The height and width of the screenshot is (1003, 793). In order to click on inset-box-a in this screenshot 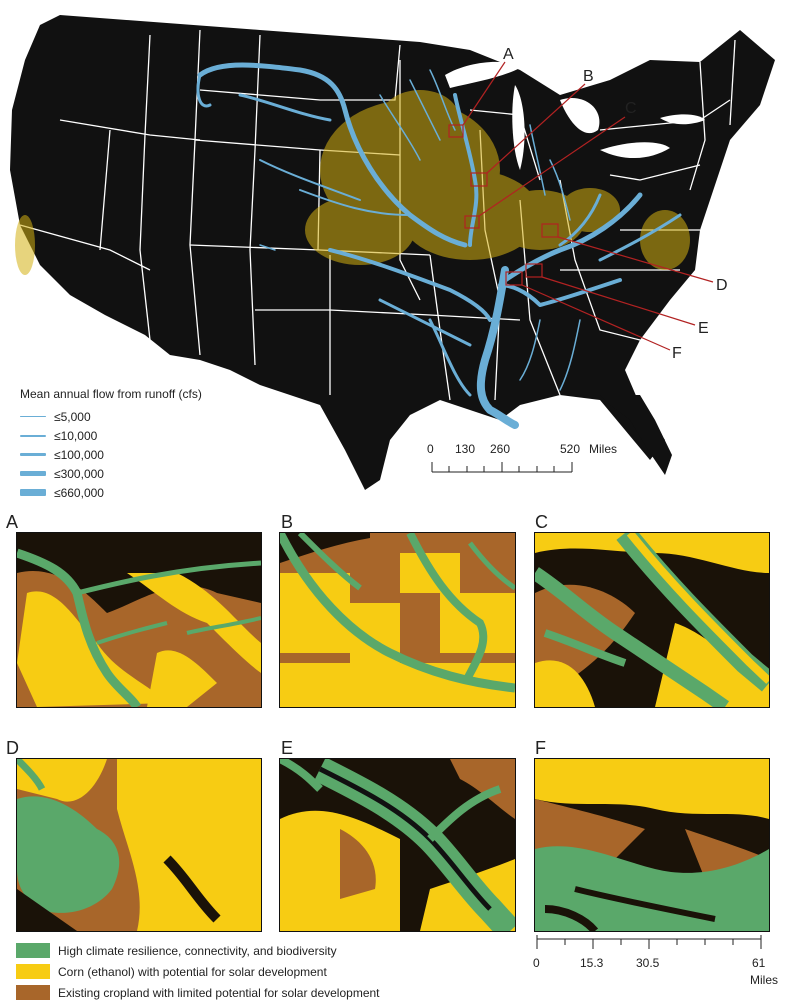, I will do `click(456, 131)`.